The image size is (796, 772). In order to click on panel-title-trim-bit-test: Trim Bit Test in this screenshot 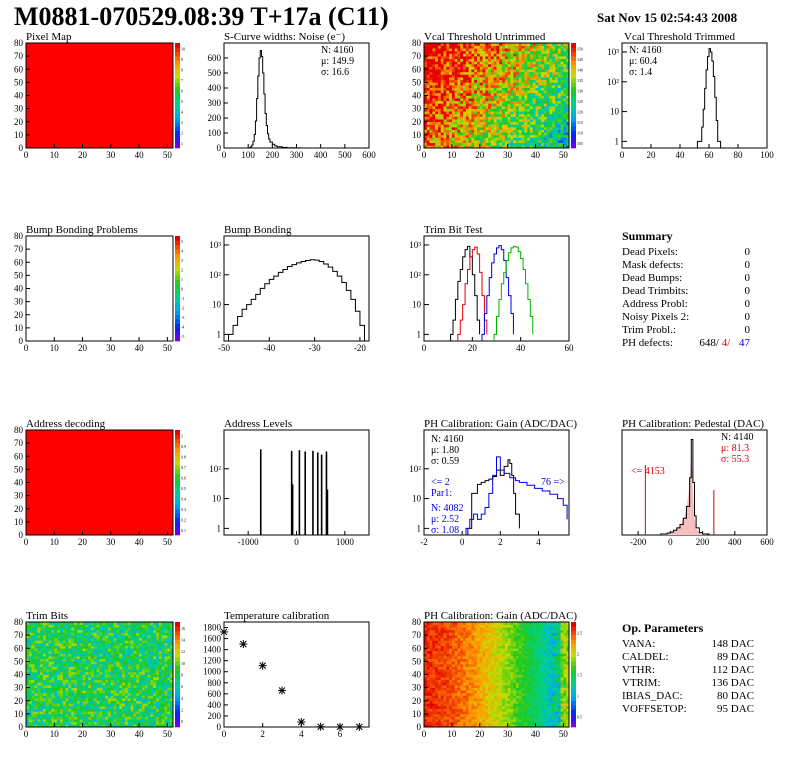, I will do `click(453, 230)`.